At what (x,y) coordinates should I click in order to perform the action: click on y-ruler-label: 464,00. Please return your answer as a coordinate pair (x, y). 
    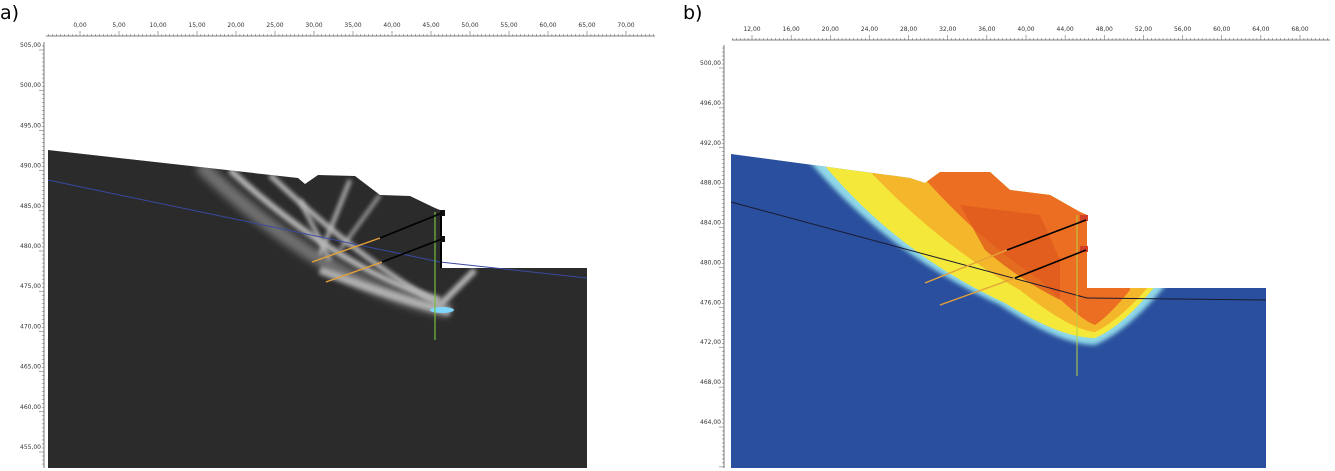
    Looking at the image, I should click on (710, 422).